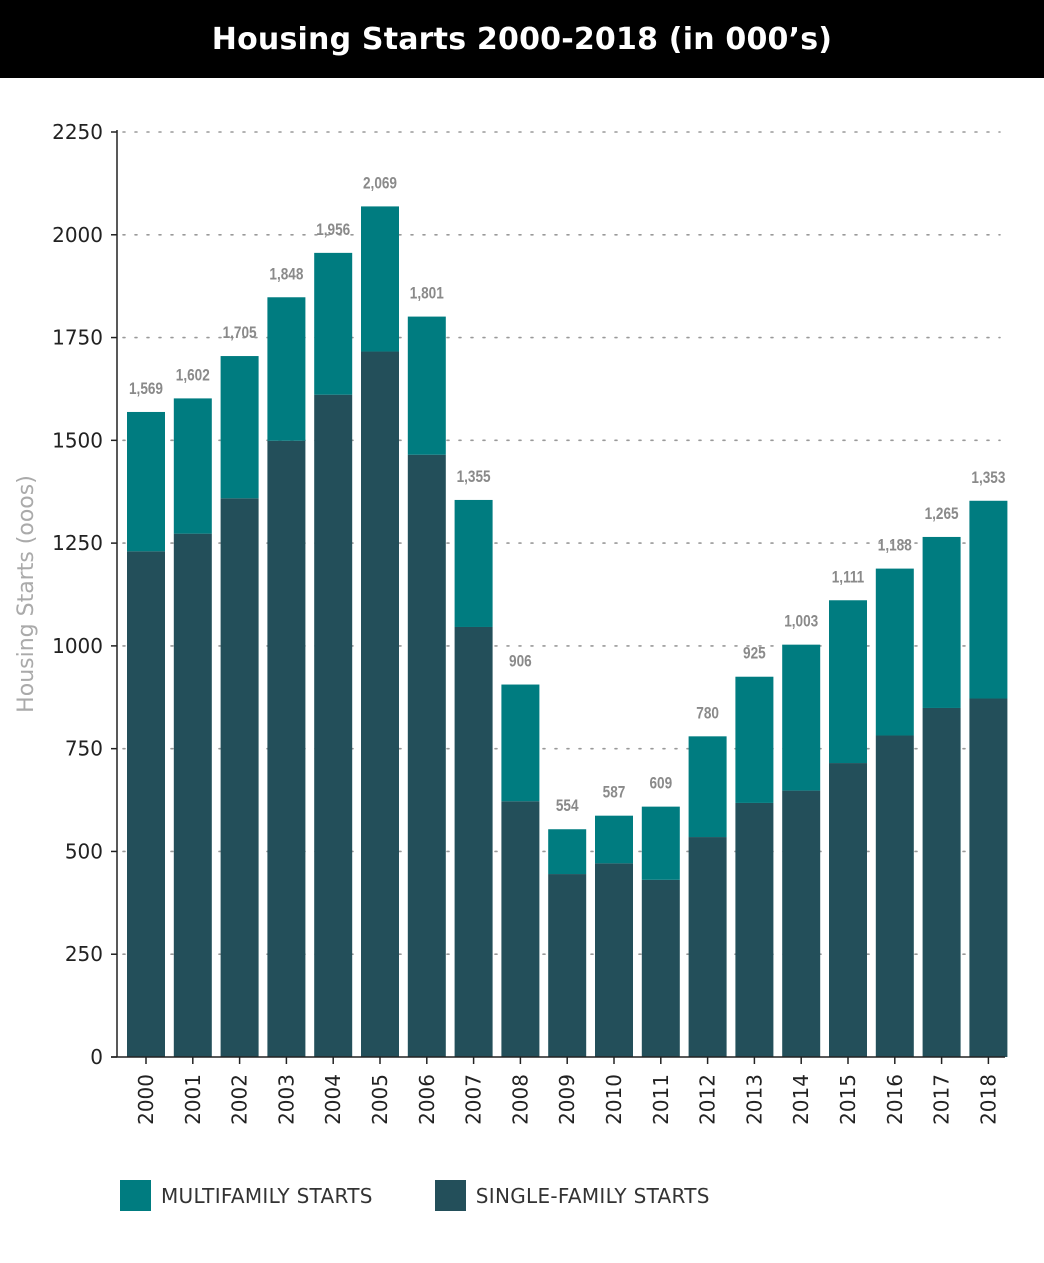  I want to click on x-tick-label-2017: 2017, so click(942, 1099).